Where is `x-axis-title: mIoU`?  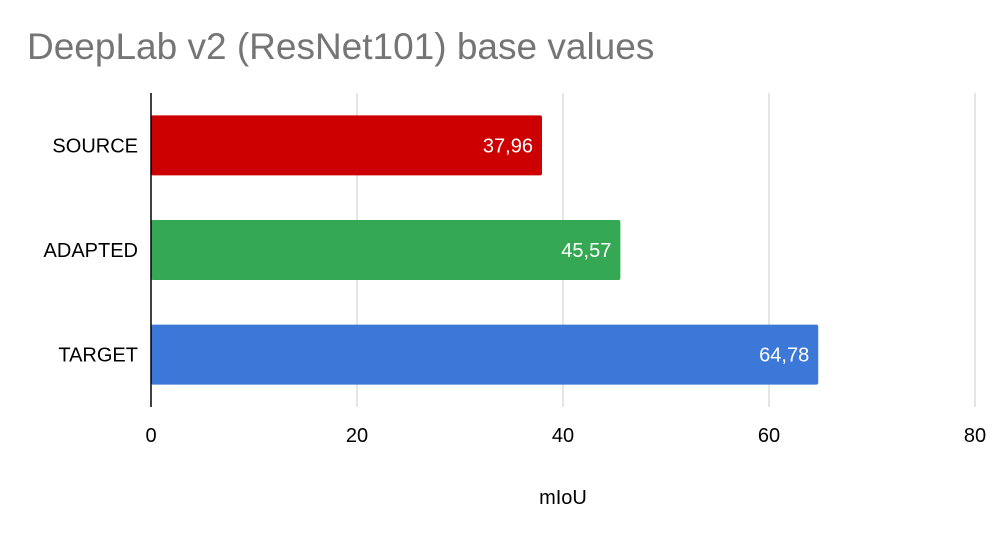 x-axis-title: mIoU is located at coordinates (563, 498).